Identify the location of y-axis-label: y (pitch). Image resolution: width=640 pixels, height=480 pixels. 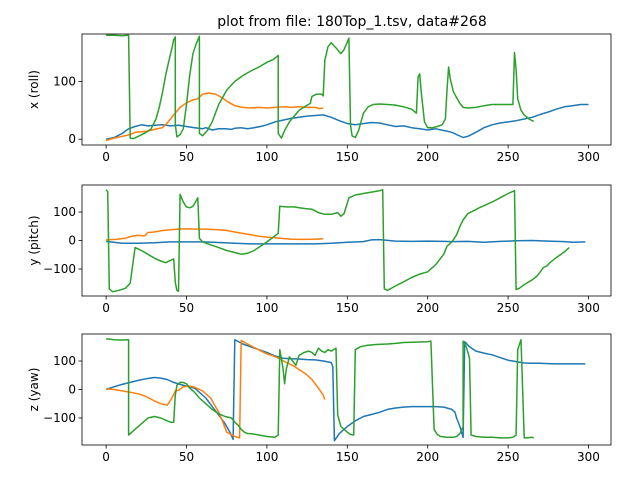
(34, 240).